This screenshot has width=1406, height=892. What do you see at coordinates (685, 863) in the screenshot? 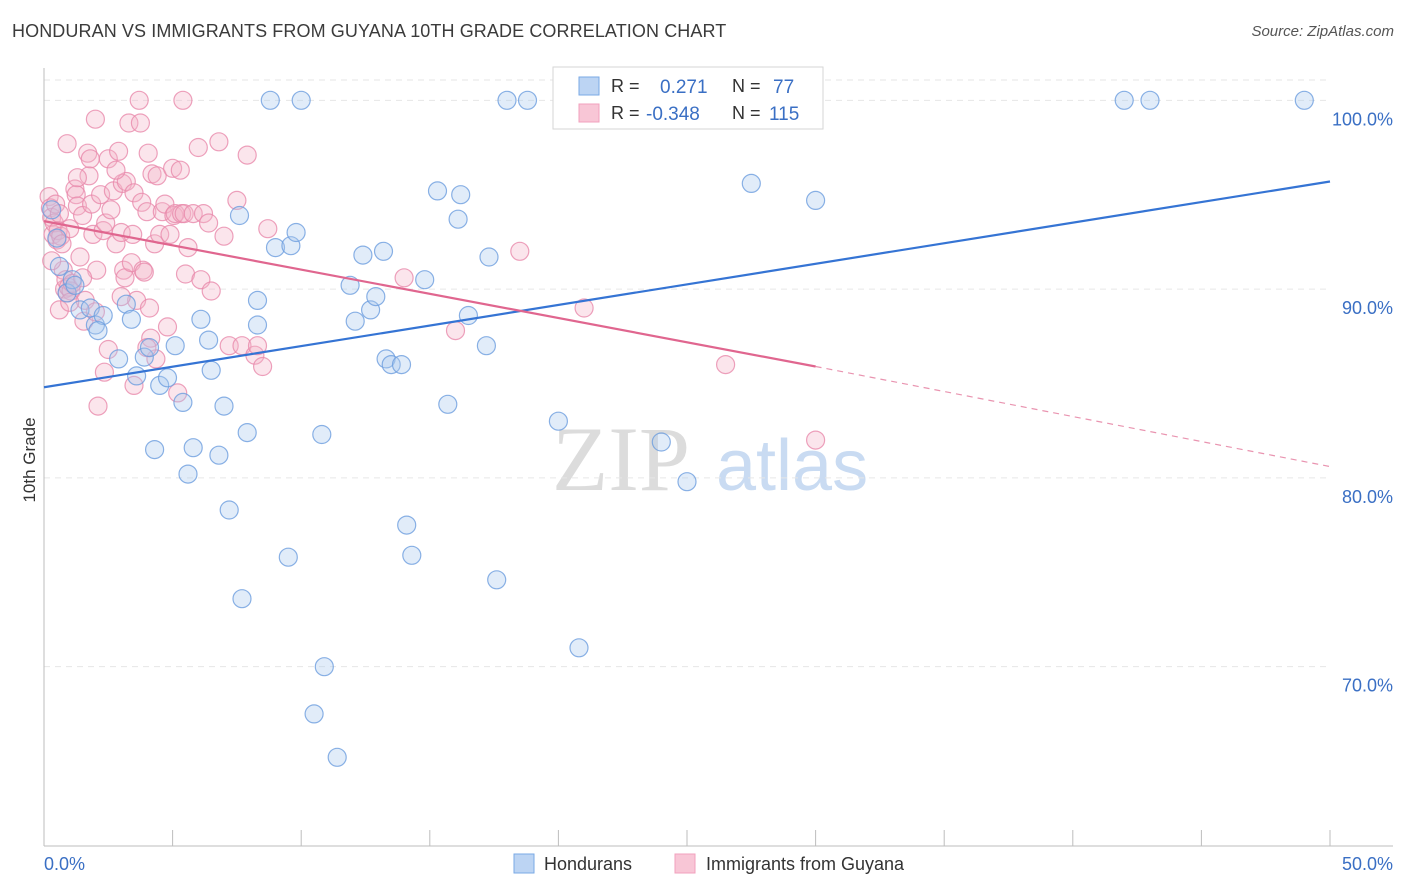
I see `bottom-legend-swatch-guyana` at bounding box center [685, 863].